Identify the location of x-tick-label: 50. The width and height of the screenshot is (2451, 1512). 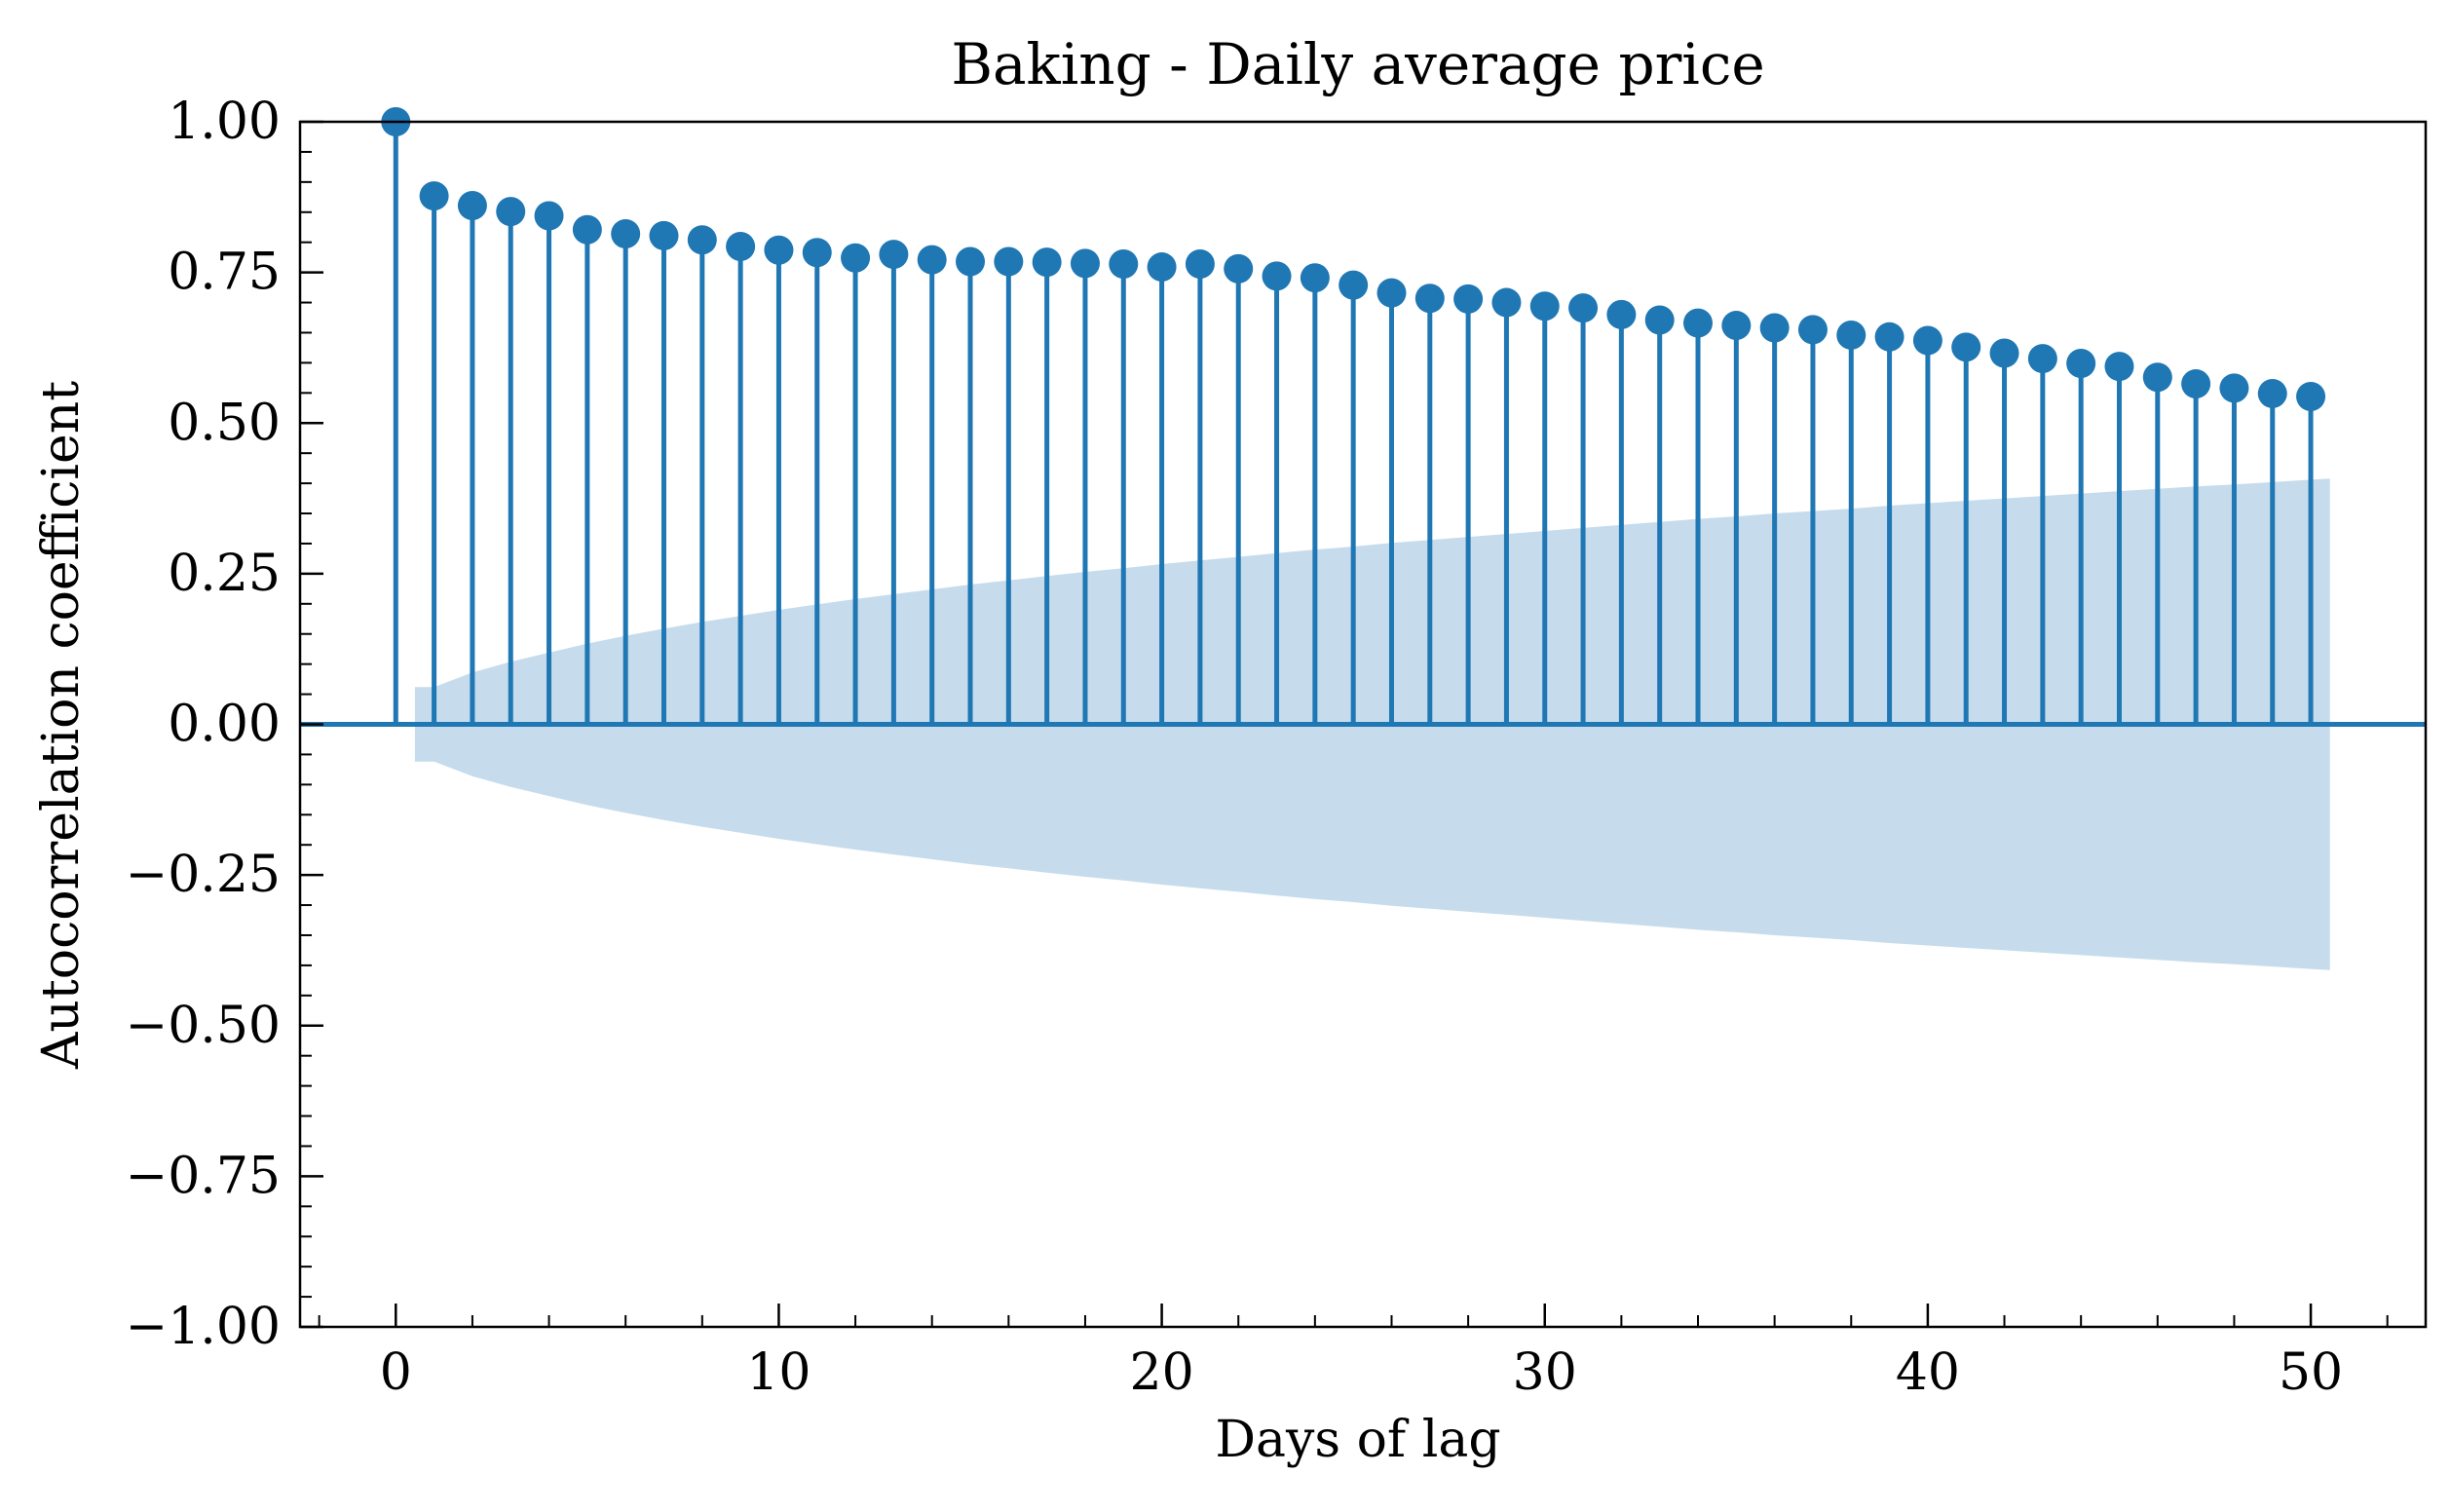
(2311, 1372).